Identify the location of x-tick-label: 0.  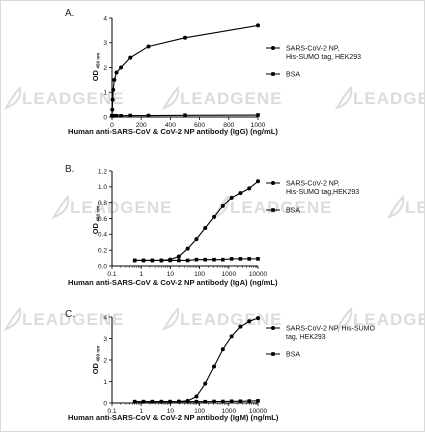
(112, 125).